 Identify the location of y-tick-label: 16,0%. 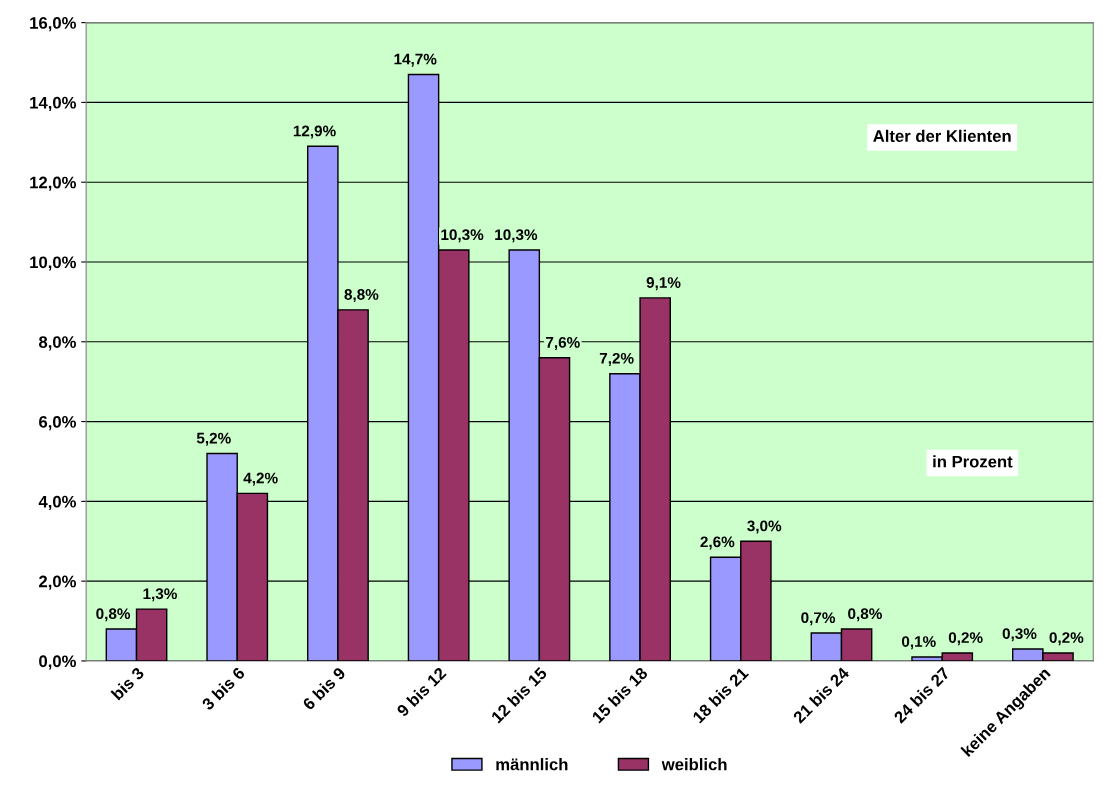
(53, 24).